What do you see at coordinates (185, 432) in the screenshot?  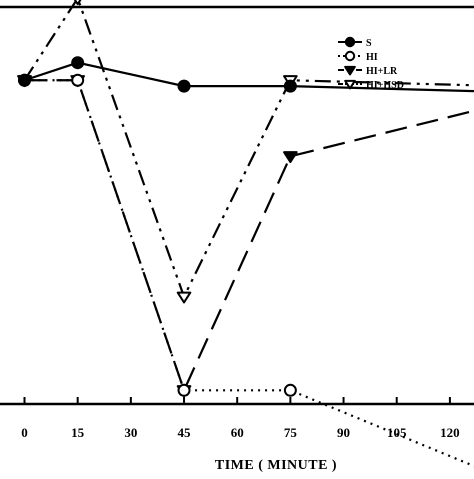 I see `x-tick-label: 45` at bounding box center [185, 432].